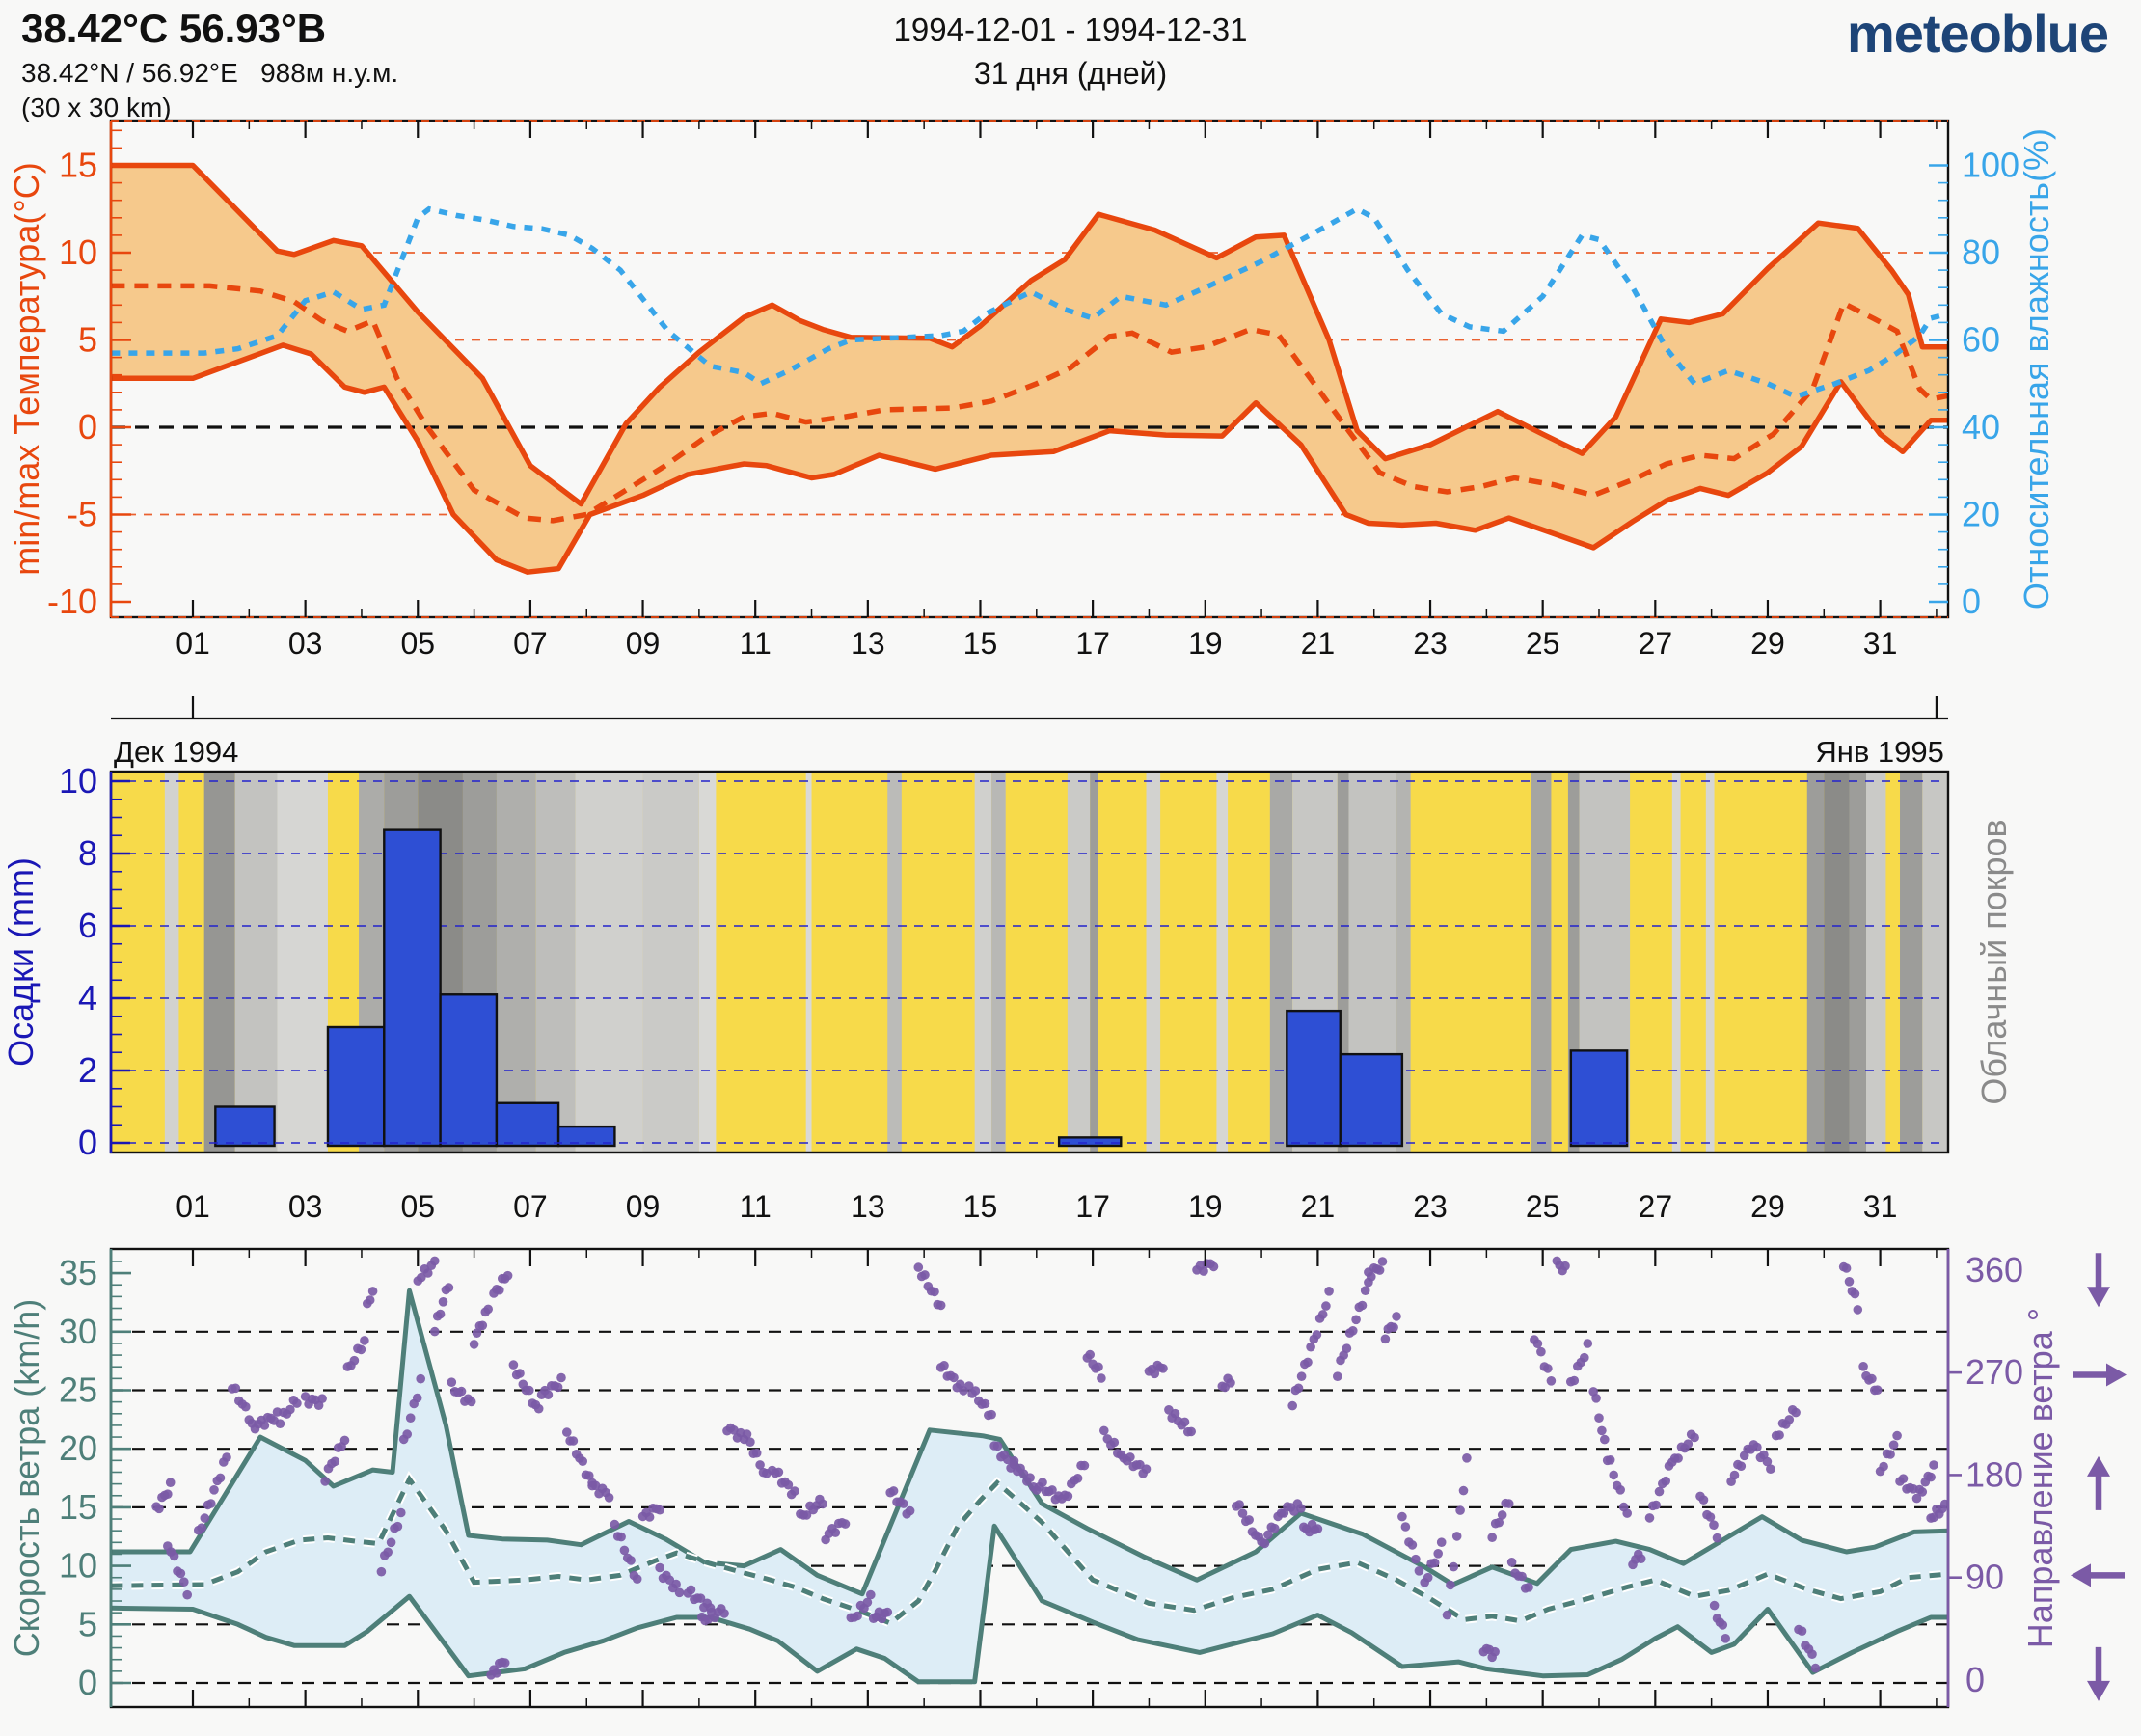 The width and height of the screenshot is (2141, 1736). I want to click on svg-text: 20, so click(78, 1448).